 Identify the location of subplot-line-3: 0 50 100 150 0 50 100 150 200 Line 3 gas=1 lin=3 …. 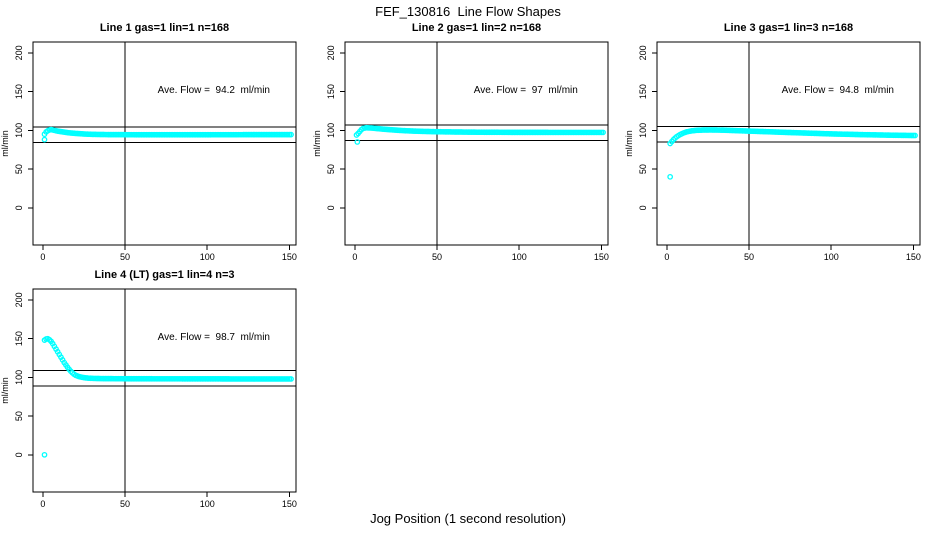
(772, 142).